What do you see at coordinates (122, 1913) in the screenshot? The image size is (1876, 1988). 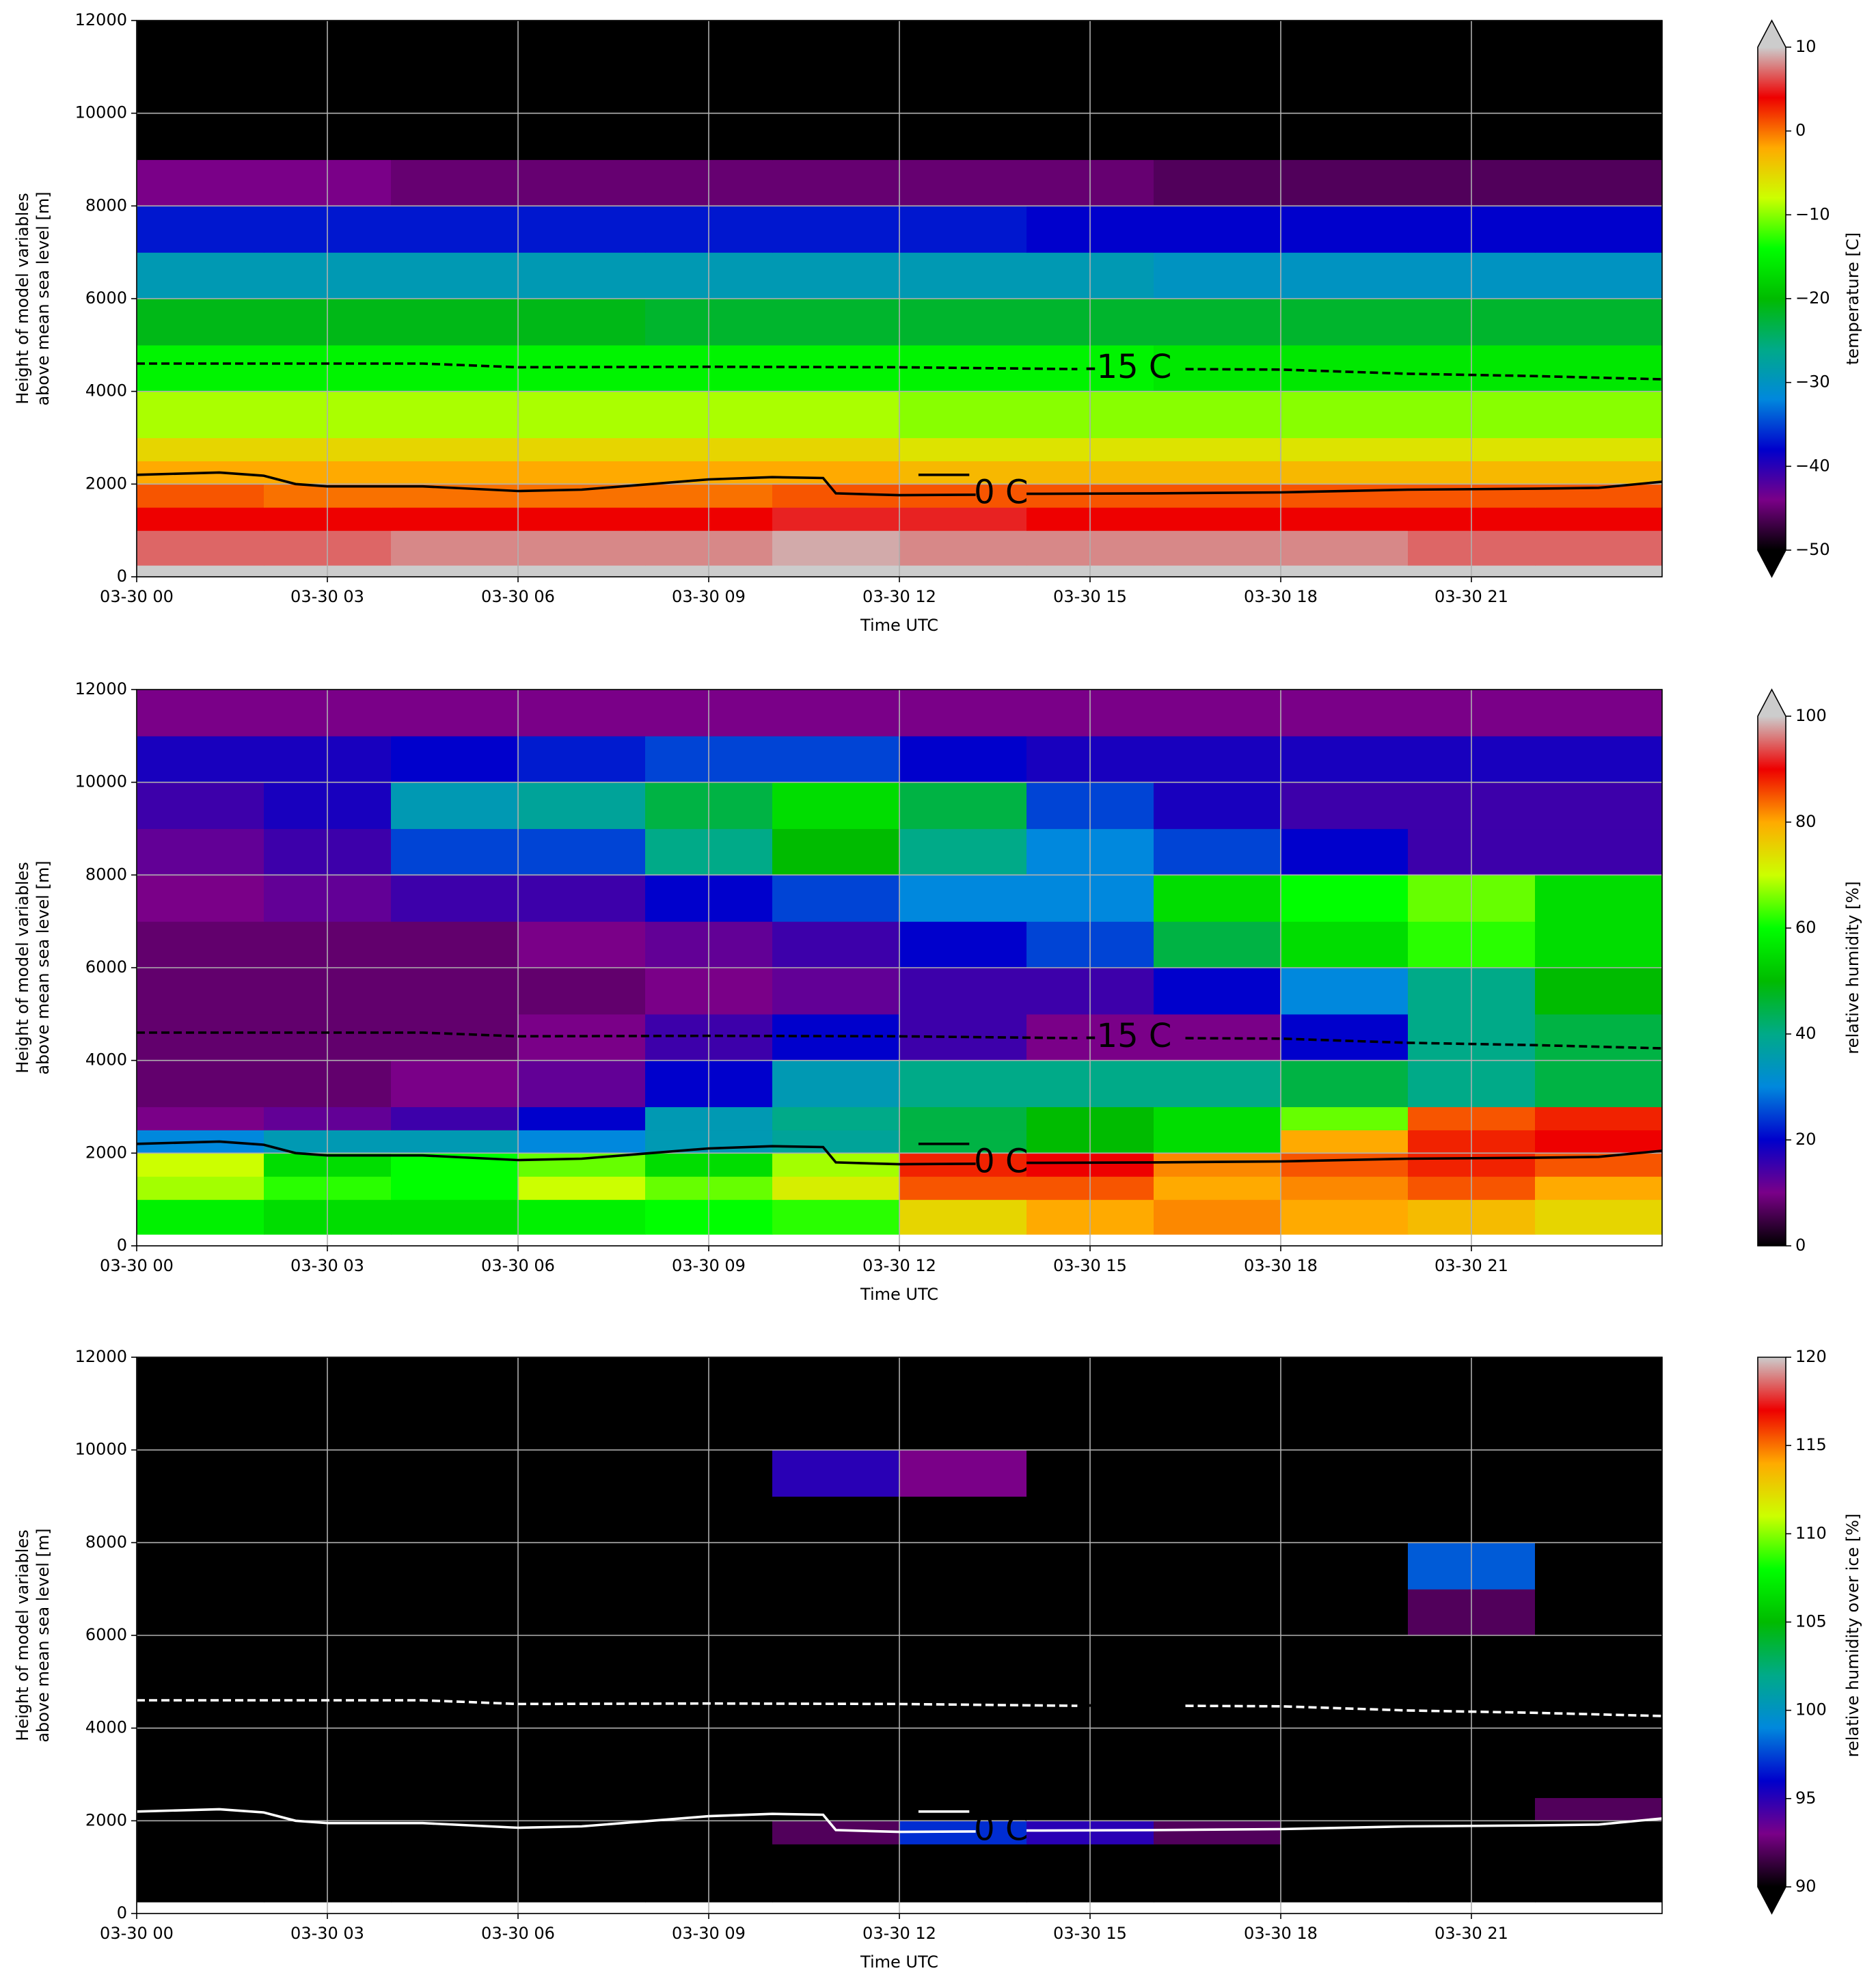 I see `y-tick-label: 0` at bounding box center [122, 1913].